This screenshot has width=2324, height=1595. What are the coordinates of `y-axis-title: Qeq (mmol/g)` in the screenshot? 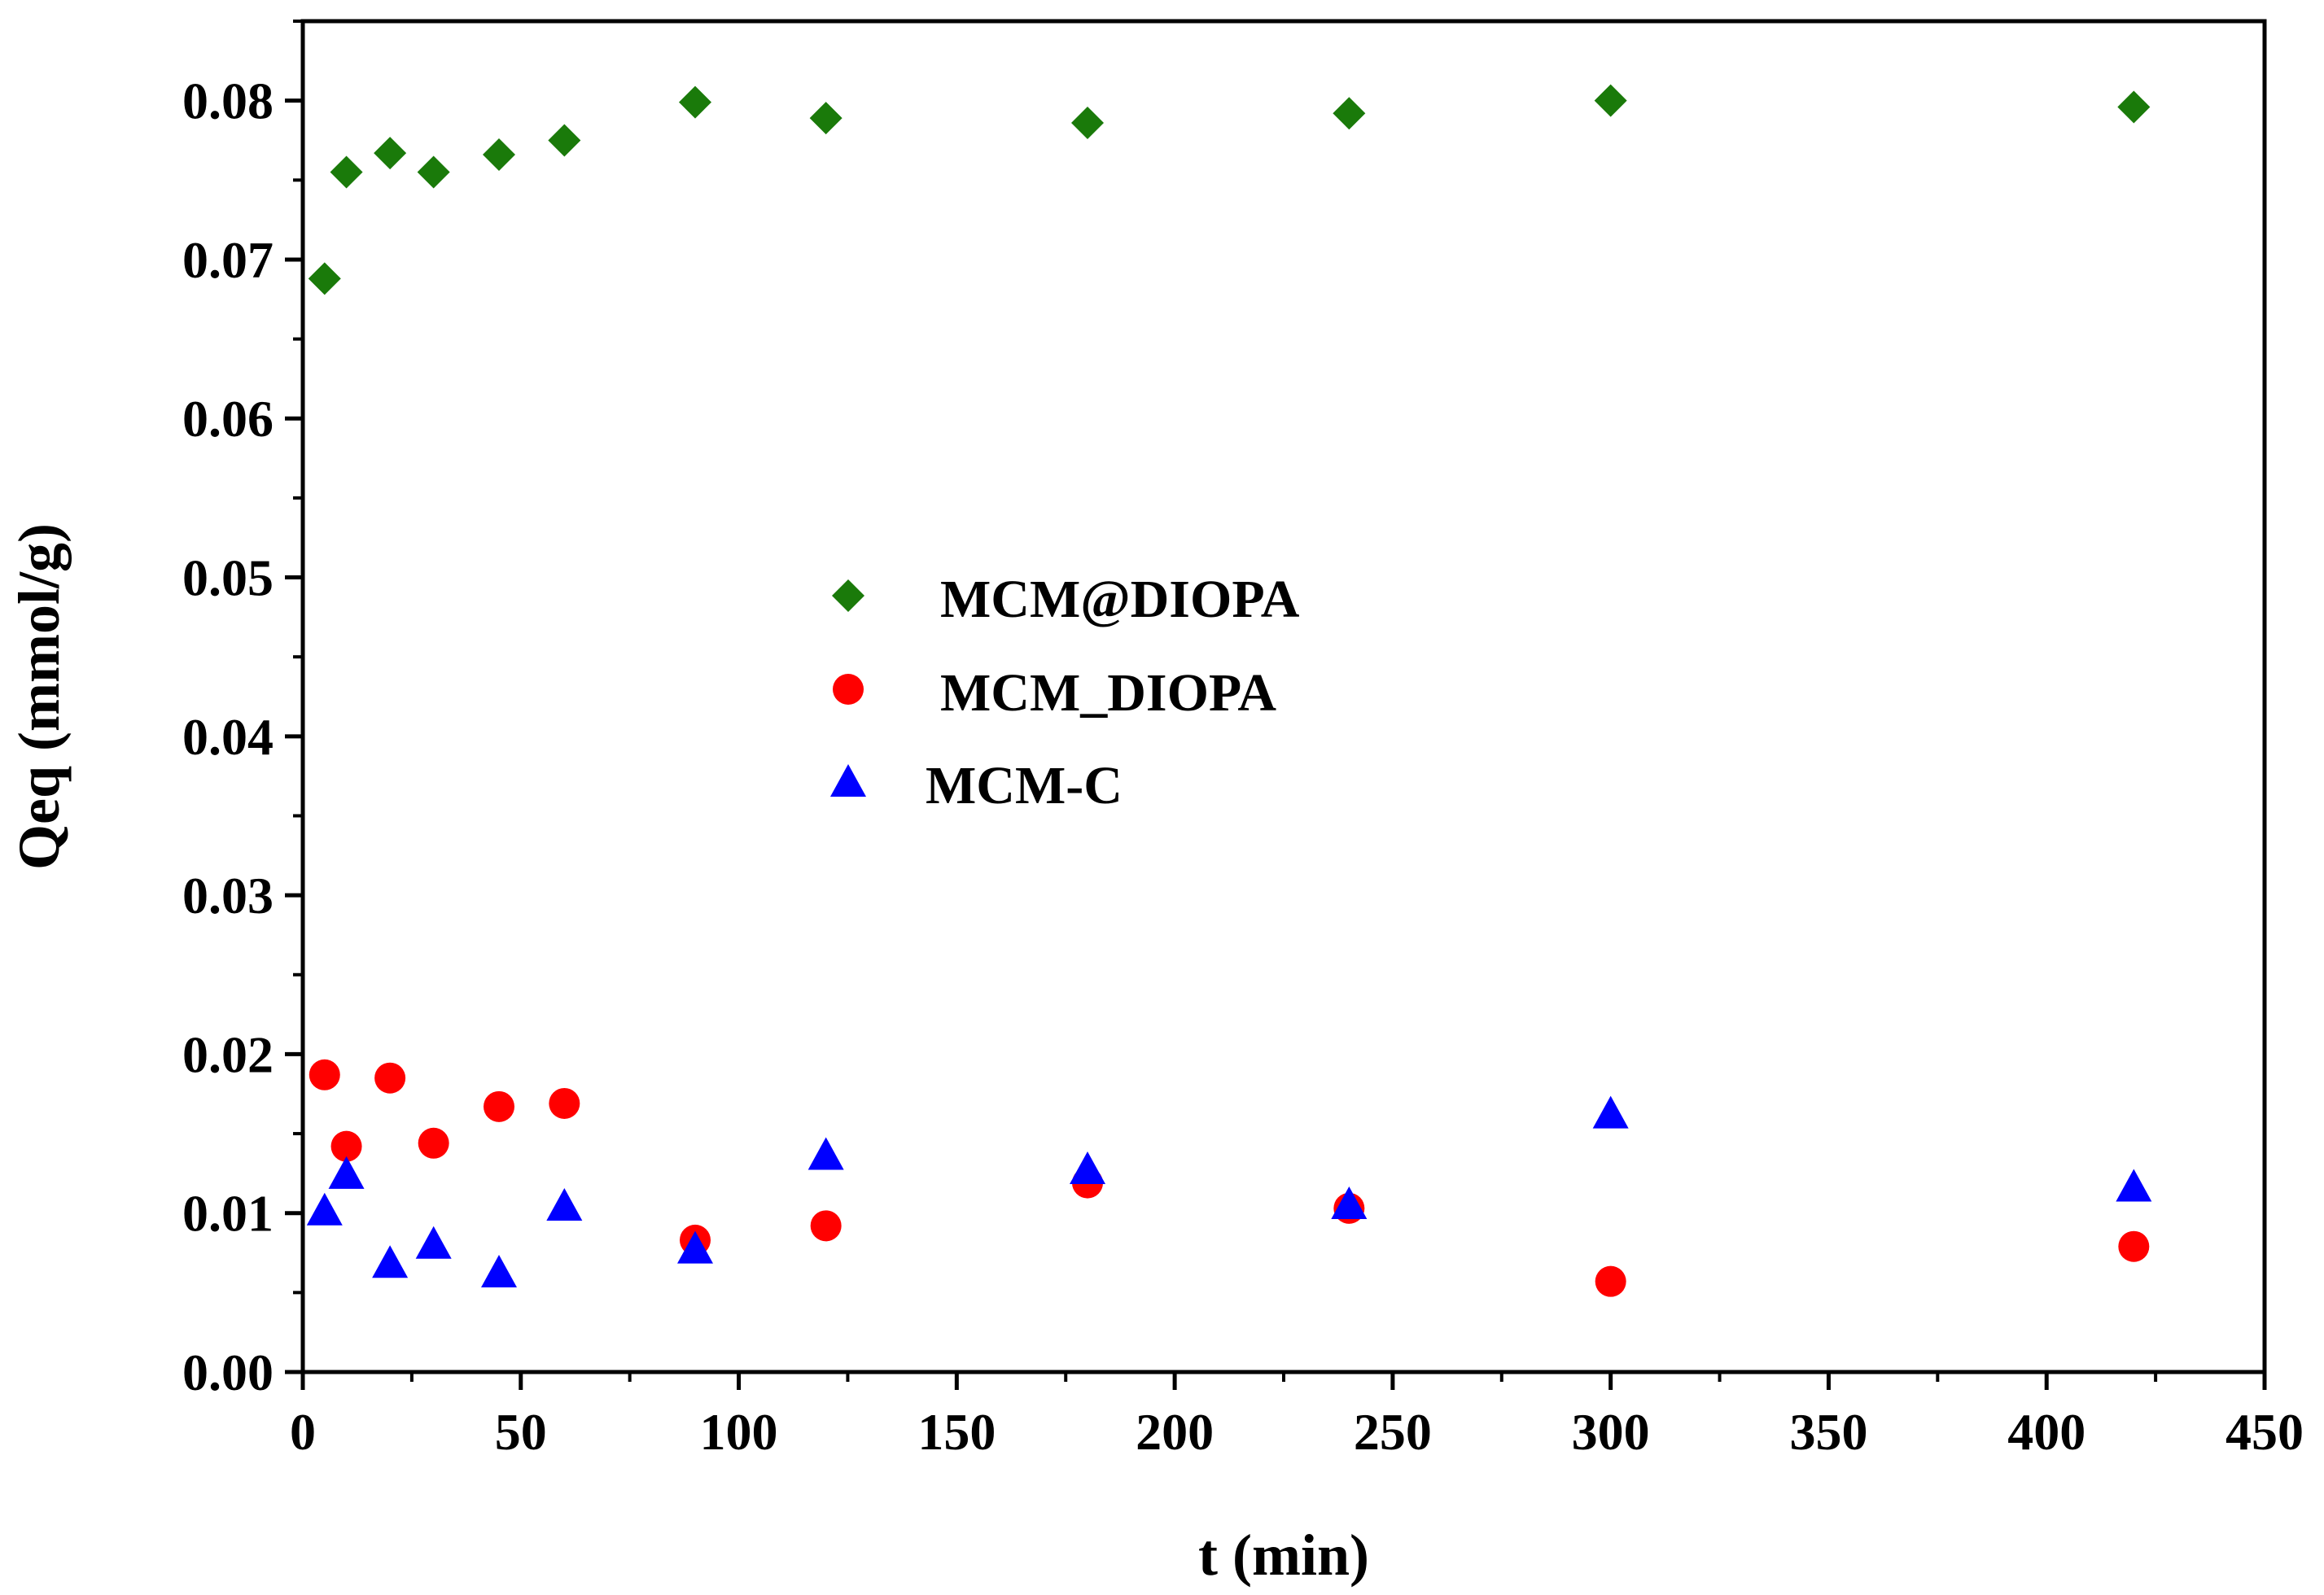 It's located at (39, 696).